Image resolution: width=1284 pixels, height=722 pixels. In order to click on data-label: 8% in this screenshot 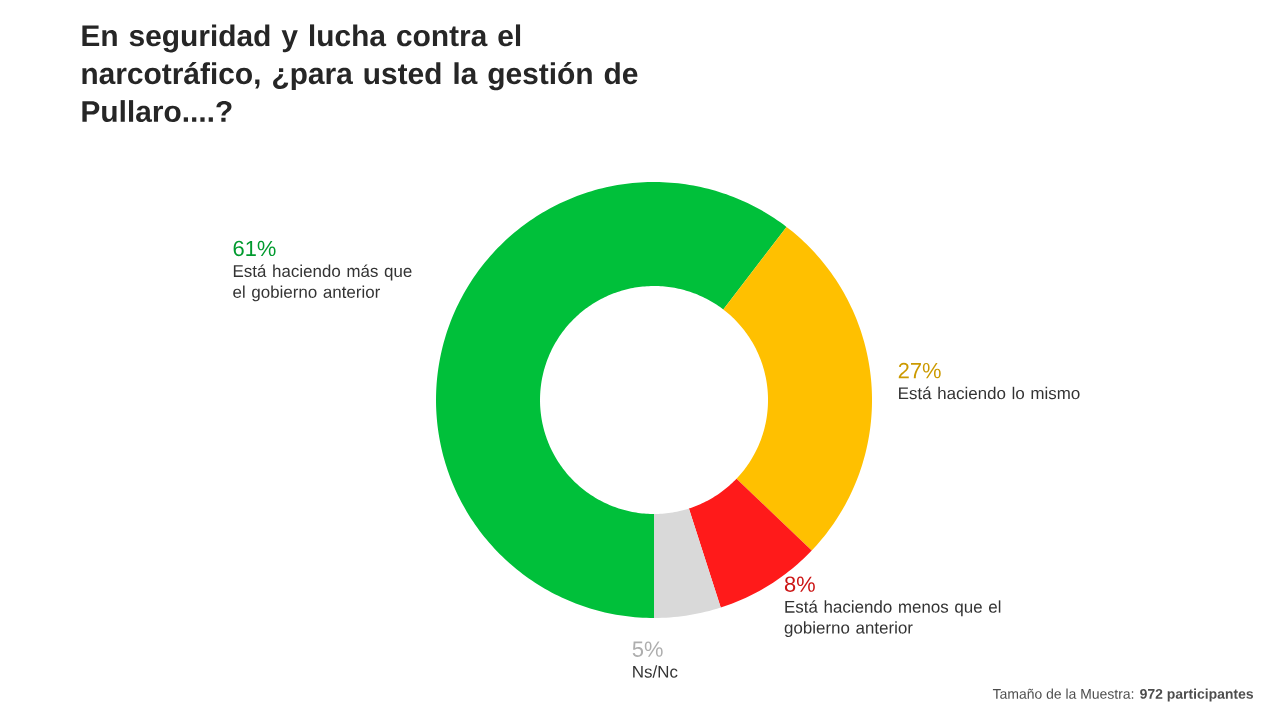, I will do `click(799, 584)`.